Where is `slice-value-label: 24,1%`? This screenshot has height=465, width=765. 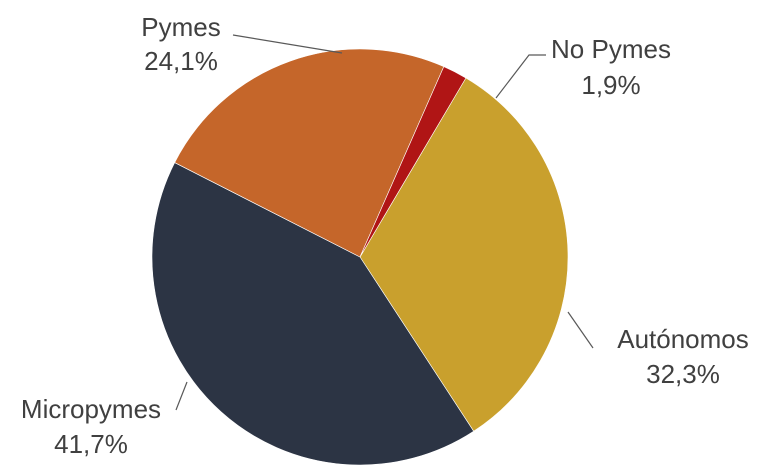
slice-value-label: 24,1% is located at coordinates (181, 61).